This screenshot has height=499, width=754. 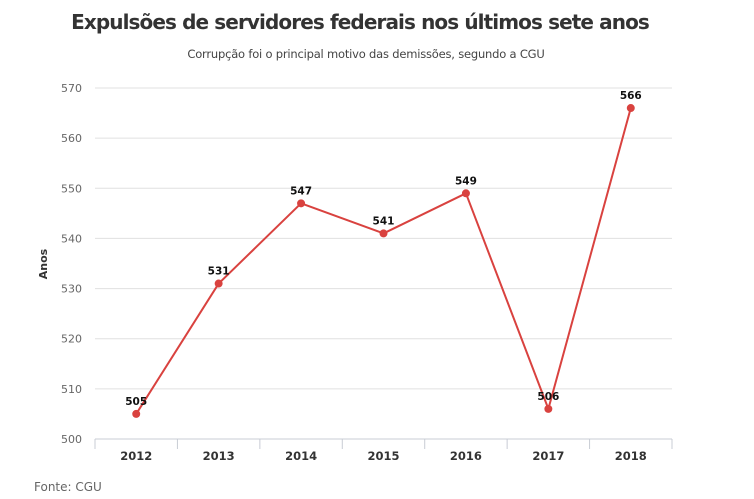 I want to click on x-tick-label: 2014, so click(x=301, y=456).